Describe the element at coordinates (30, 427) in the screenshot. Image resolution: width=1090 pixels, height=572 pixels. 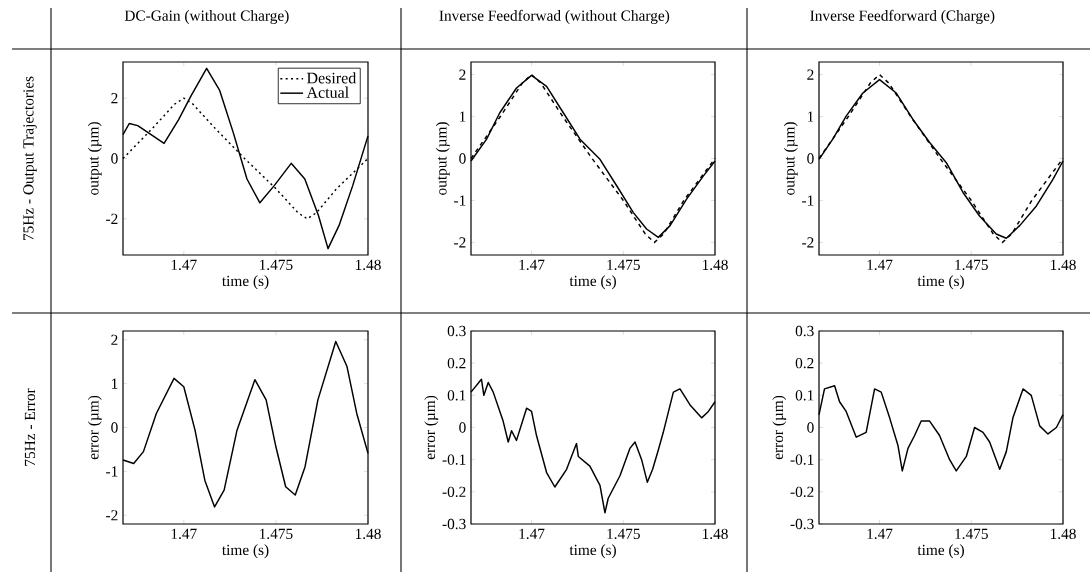
I see `text: 75Hz - Error` at that location.